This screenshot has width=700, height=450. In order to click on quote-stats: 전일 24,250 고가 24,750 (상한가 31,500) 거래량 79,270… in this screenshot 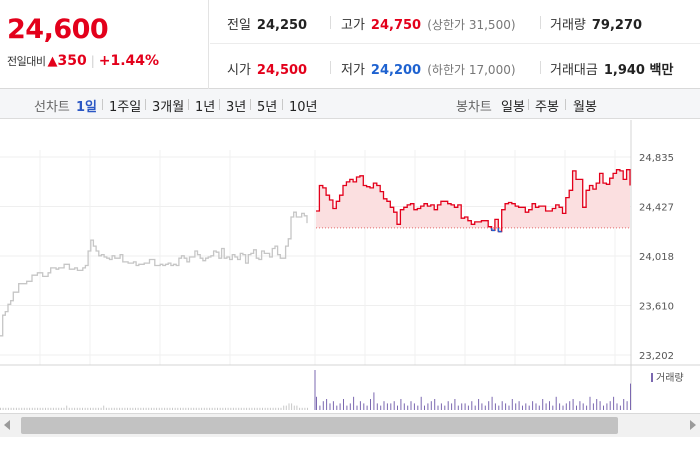, I will do `click(455, 44)`.